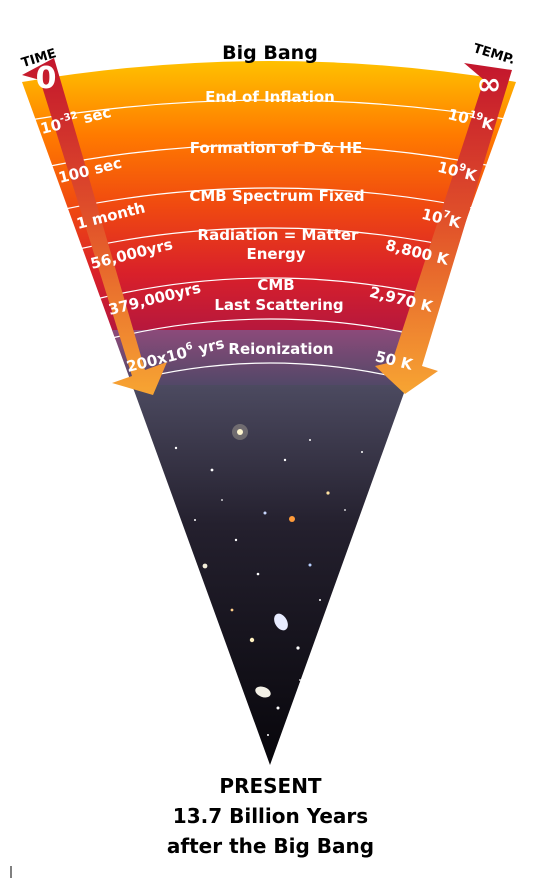  I want to click on era-label-cmb: CMB, so click(275, 285).